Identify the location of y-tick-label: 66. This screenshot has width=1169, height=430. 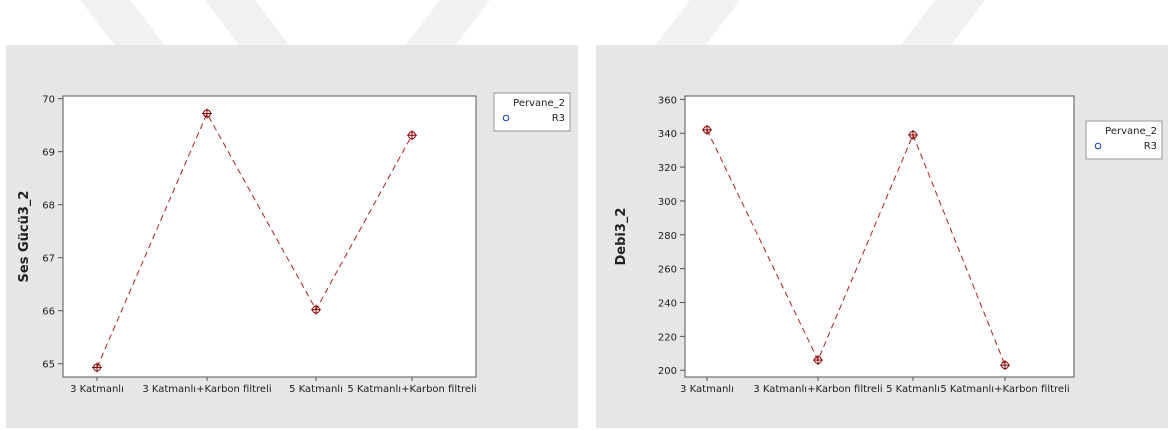
(48, 312).